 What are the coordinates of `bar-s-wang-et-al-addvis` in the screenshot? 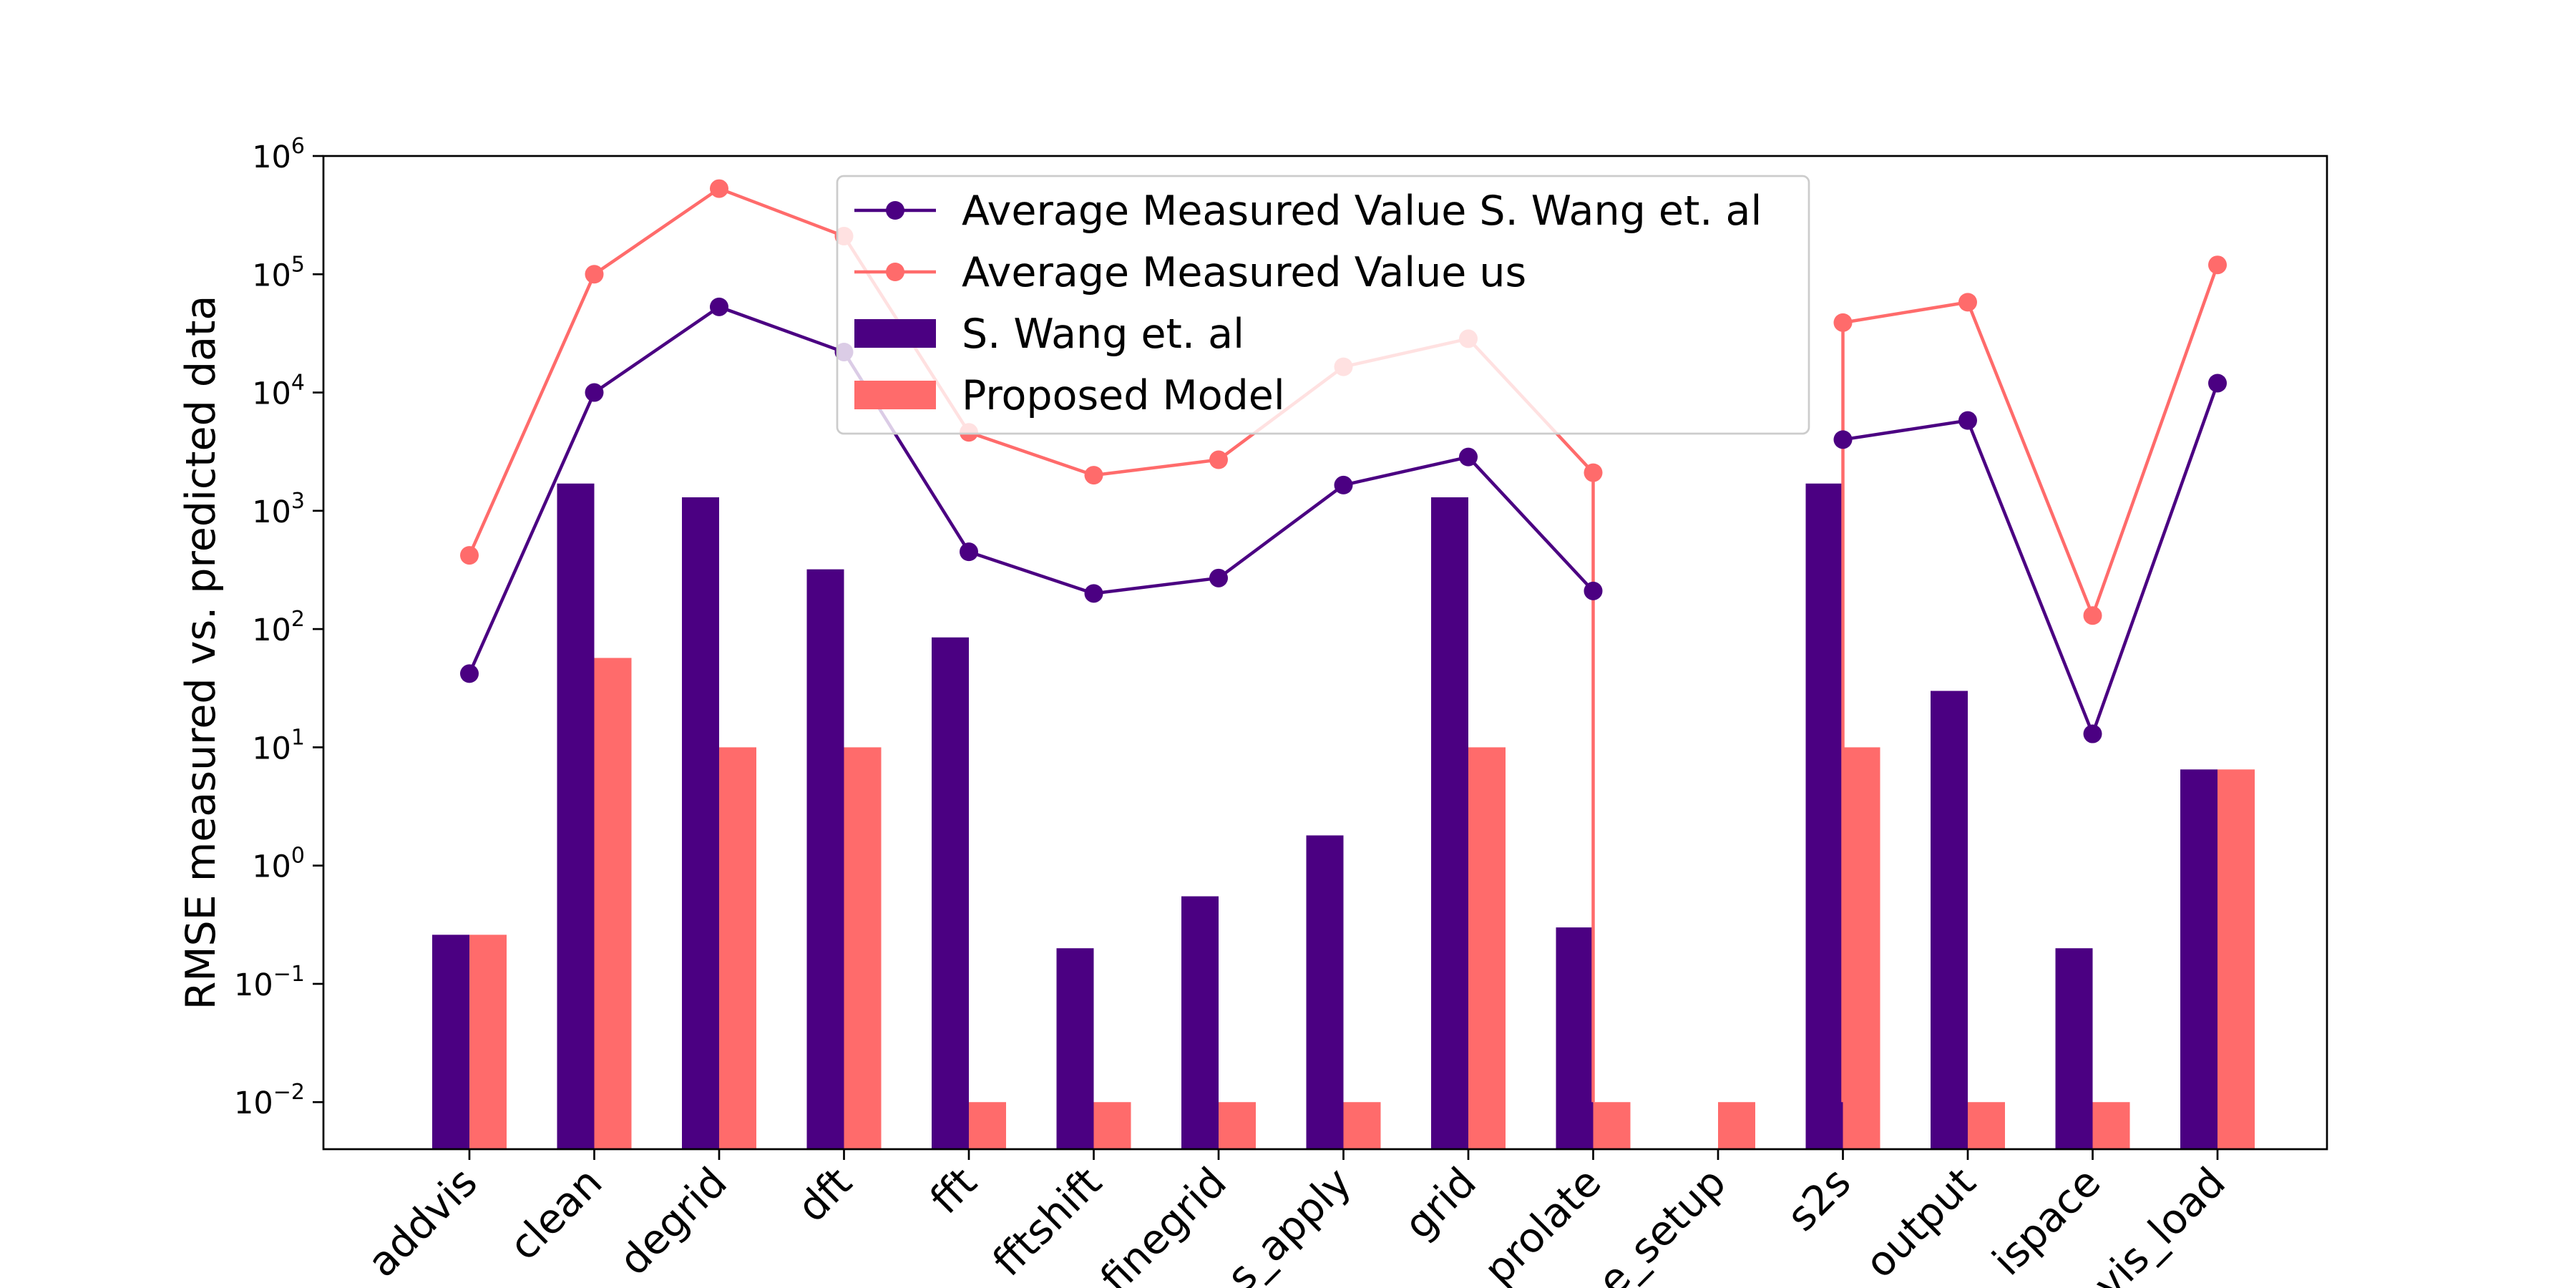 It's located at (450, 1042).